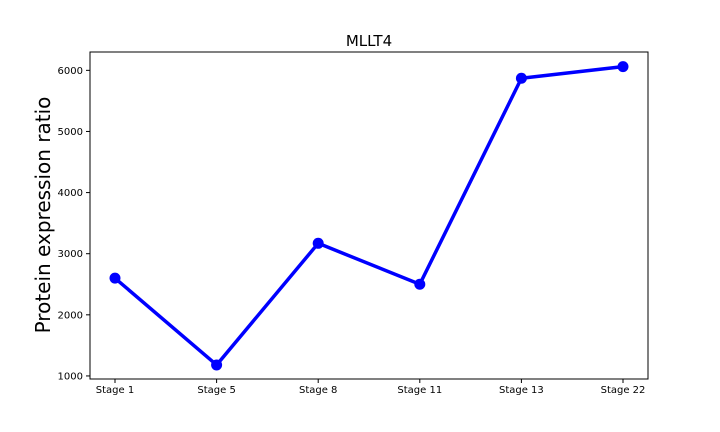 The height and width of the screenshot is (432, 720). What do you see at coordinates (521, 390) in the screenshot?
I see `x-tick-label: Stage 13` at bounding box center [521, 390].